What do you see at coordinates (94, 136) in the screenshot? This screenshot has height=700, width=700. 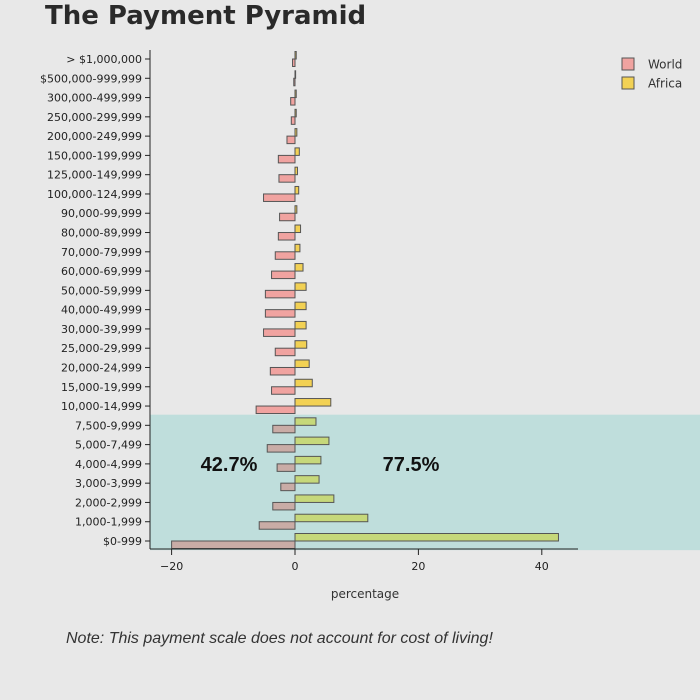 I see `category-label-21: 200,000-249,999` at bounding box center [94, 136].